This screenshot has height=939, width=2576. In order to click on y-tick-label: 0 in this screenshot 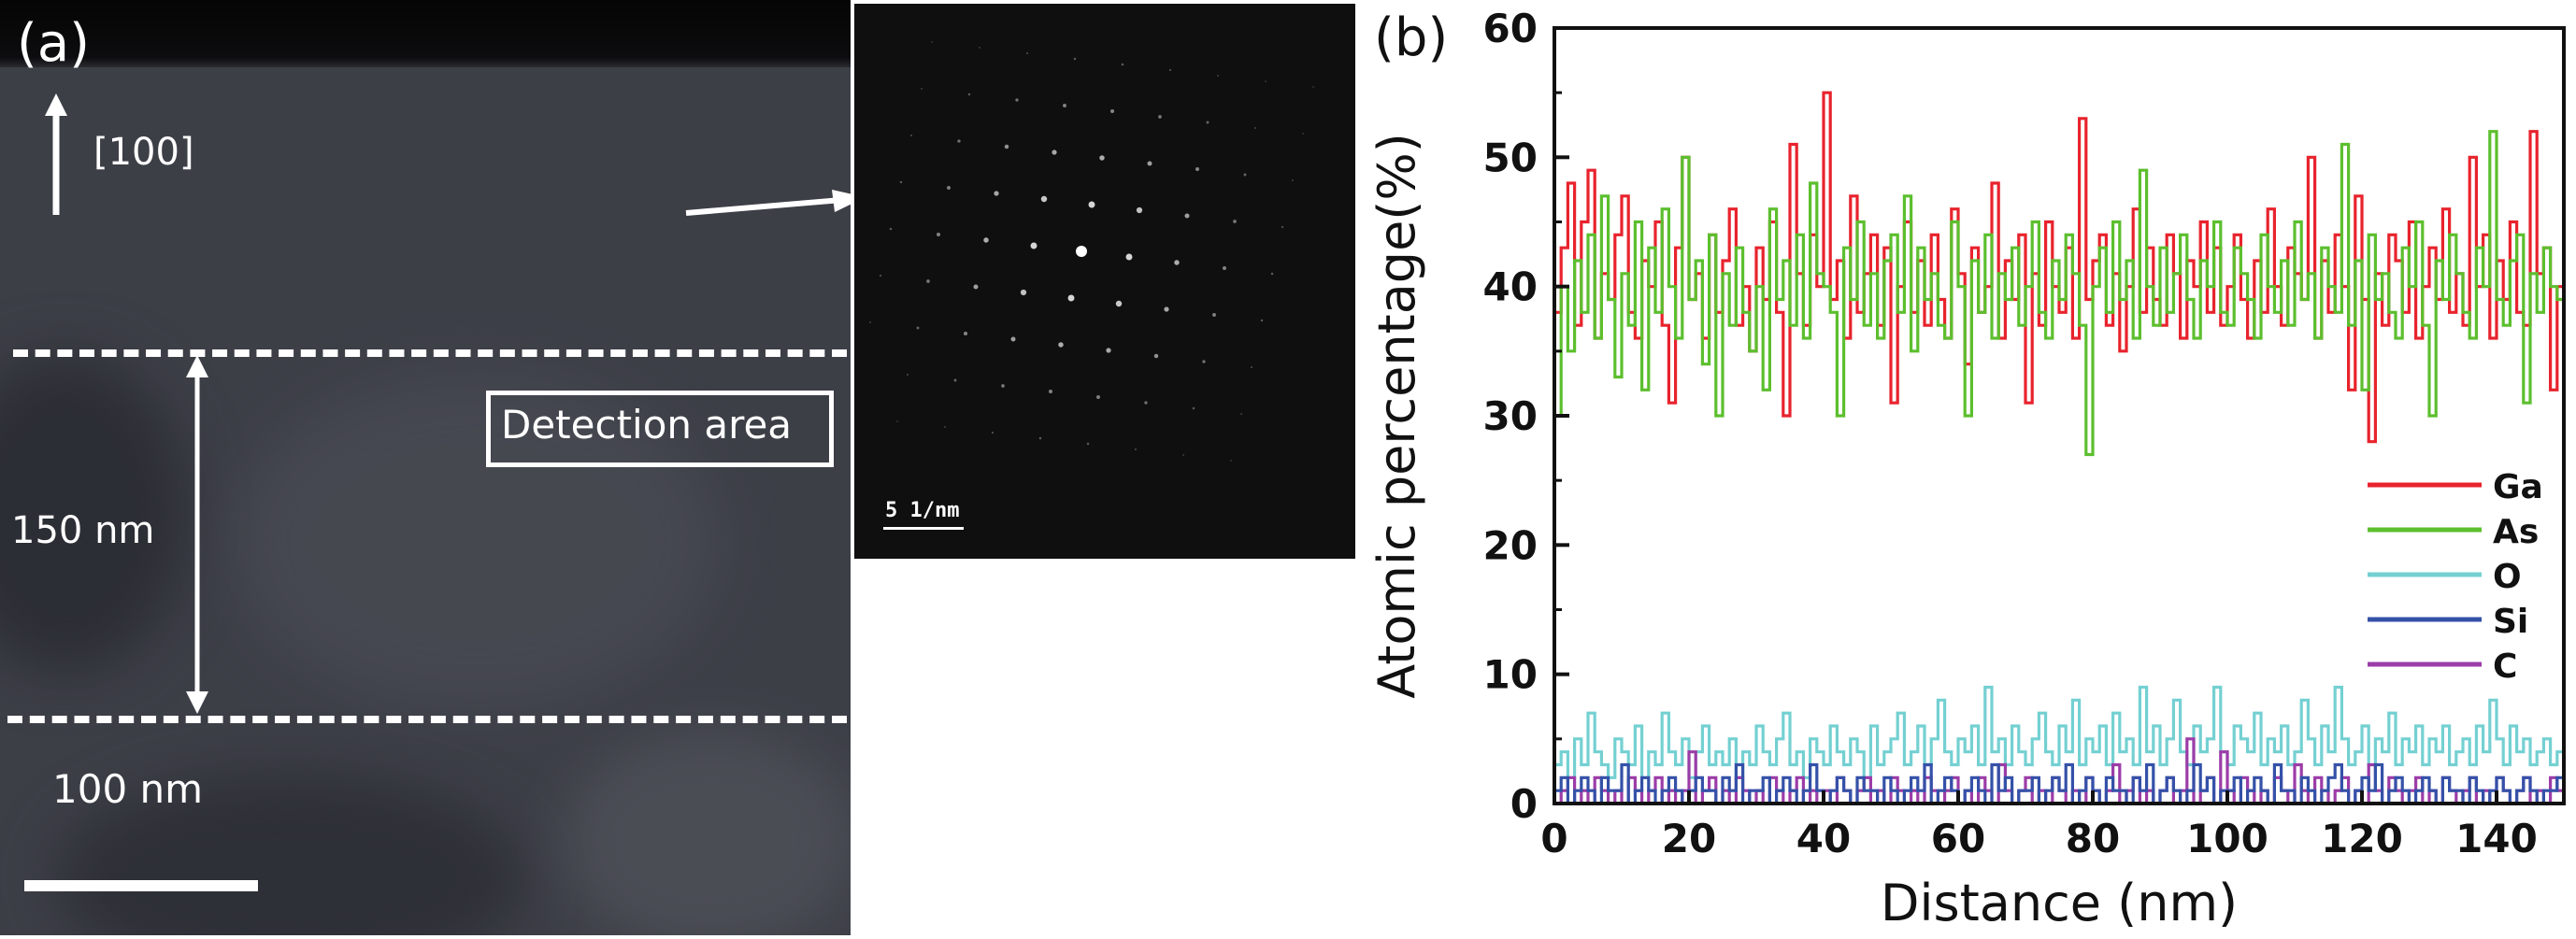, I will do `click(1524, 804)`.